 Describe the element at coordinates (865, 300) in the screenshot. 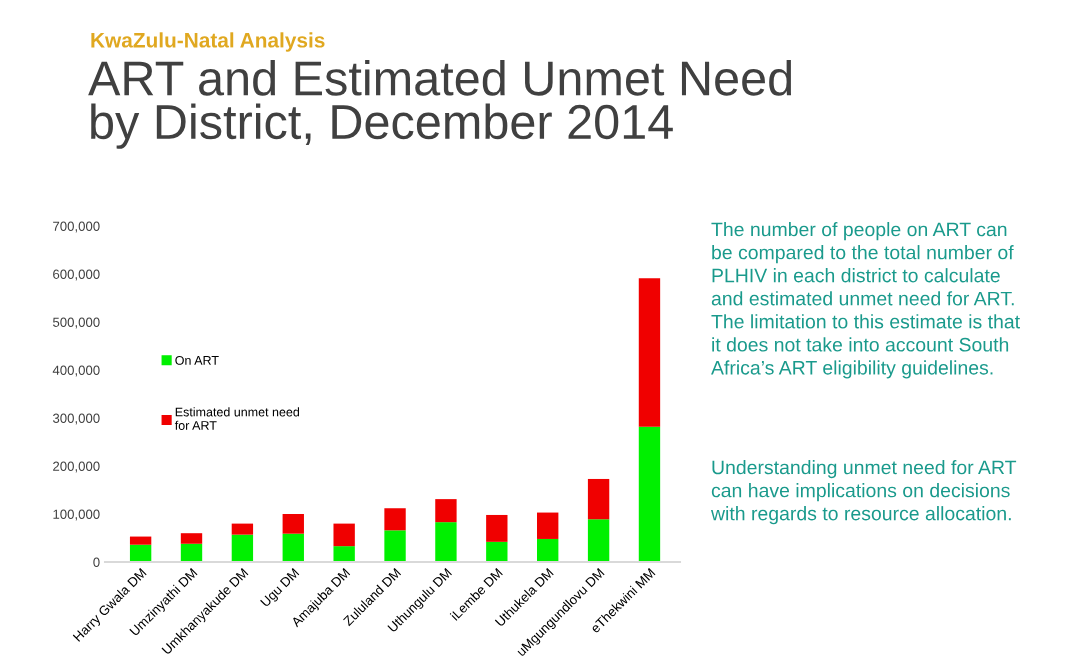

I see `text: The number of people on ART can be compared to the total number of PLHIV in each district to calculate and estimated unmet need for ART. The limitation to this estimate is that it does not take into account South Africa’s ART eligibility guidelines.` at that location.